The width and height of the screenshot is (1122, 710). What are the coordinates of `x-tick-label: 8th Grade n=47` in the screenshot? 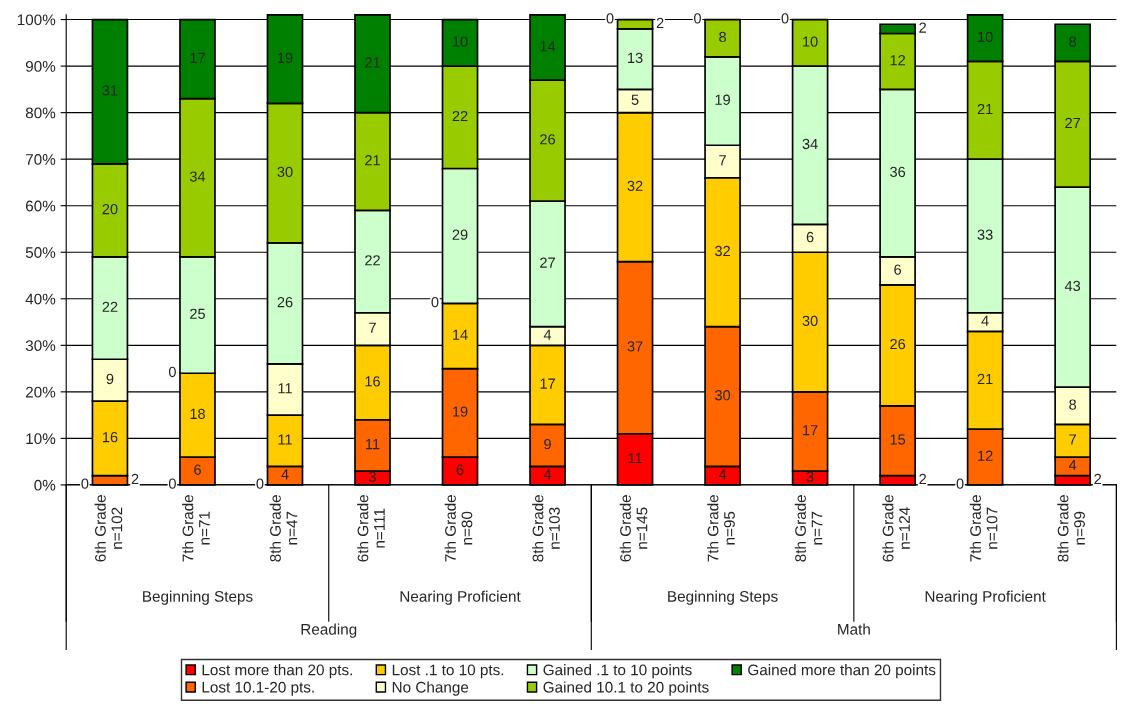 It's located at (283, 528).